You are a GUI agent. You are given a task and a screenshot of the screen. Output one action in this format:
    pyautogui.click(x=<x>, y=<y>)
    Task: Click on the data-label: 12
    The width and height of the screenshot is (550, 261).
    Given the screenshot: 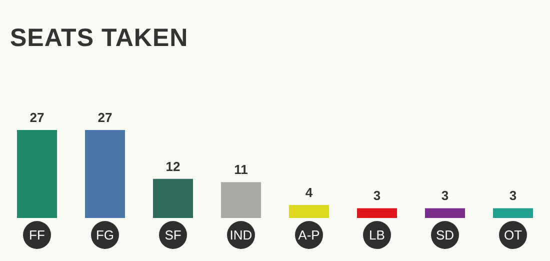 What is the action you would take?
    pyautogui.click(x=173, y=166)
    